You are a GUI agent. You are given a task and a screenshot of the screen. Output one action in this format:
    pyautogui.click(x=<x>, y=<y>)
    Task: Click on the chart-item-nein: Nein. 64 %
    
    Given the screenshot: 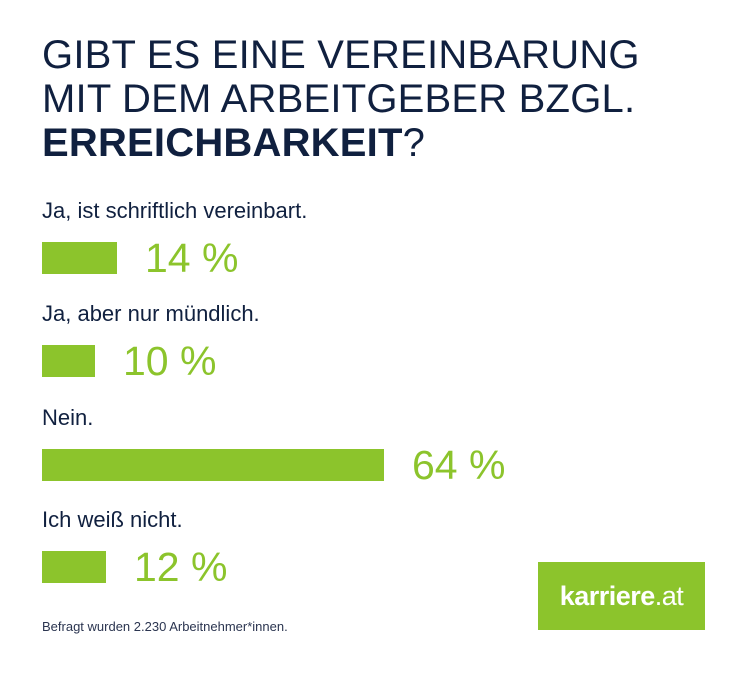 What is the action you would take?
    pyautogui.click(x=273, y=446)
    